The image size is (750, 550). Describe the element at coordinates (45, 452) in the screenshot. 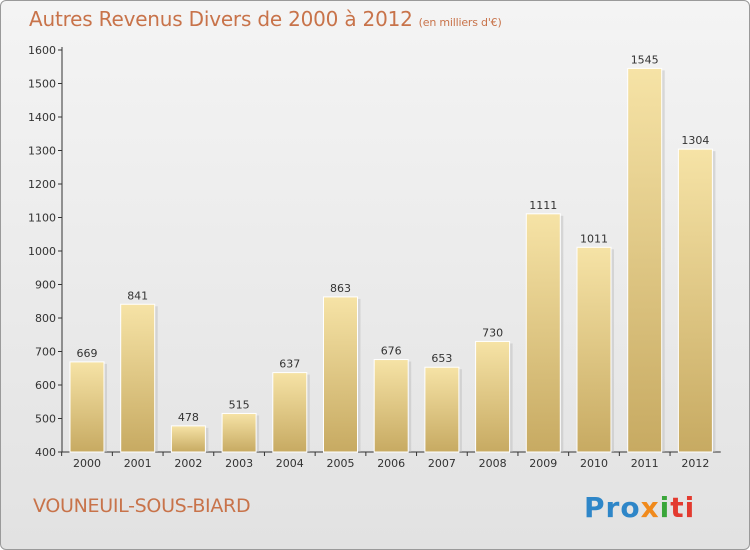

I see `y-tick-label: 400` at that location.